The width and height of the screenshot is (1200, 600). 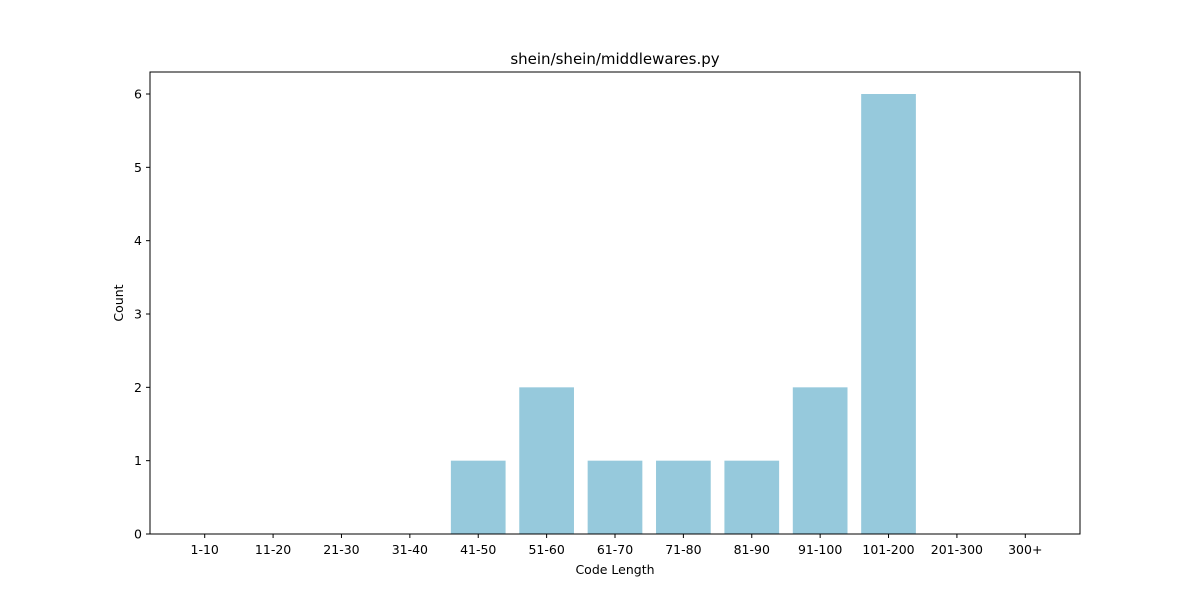 I want to click on x-tick-label: 31-40, so click(x=410, y=549).